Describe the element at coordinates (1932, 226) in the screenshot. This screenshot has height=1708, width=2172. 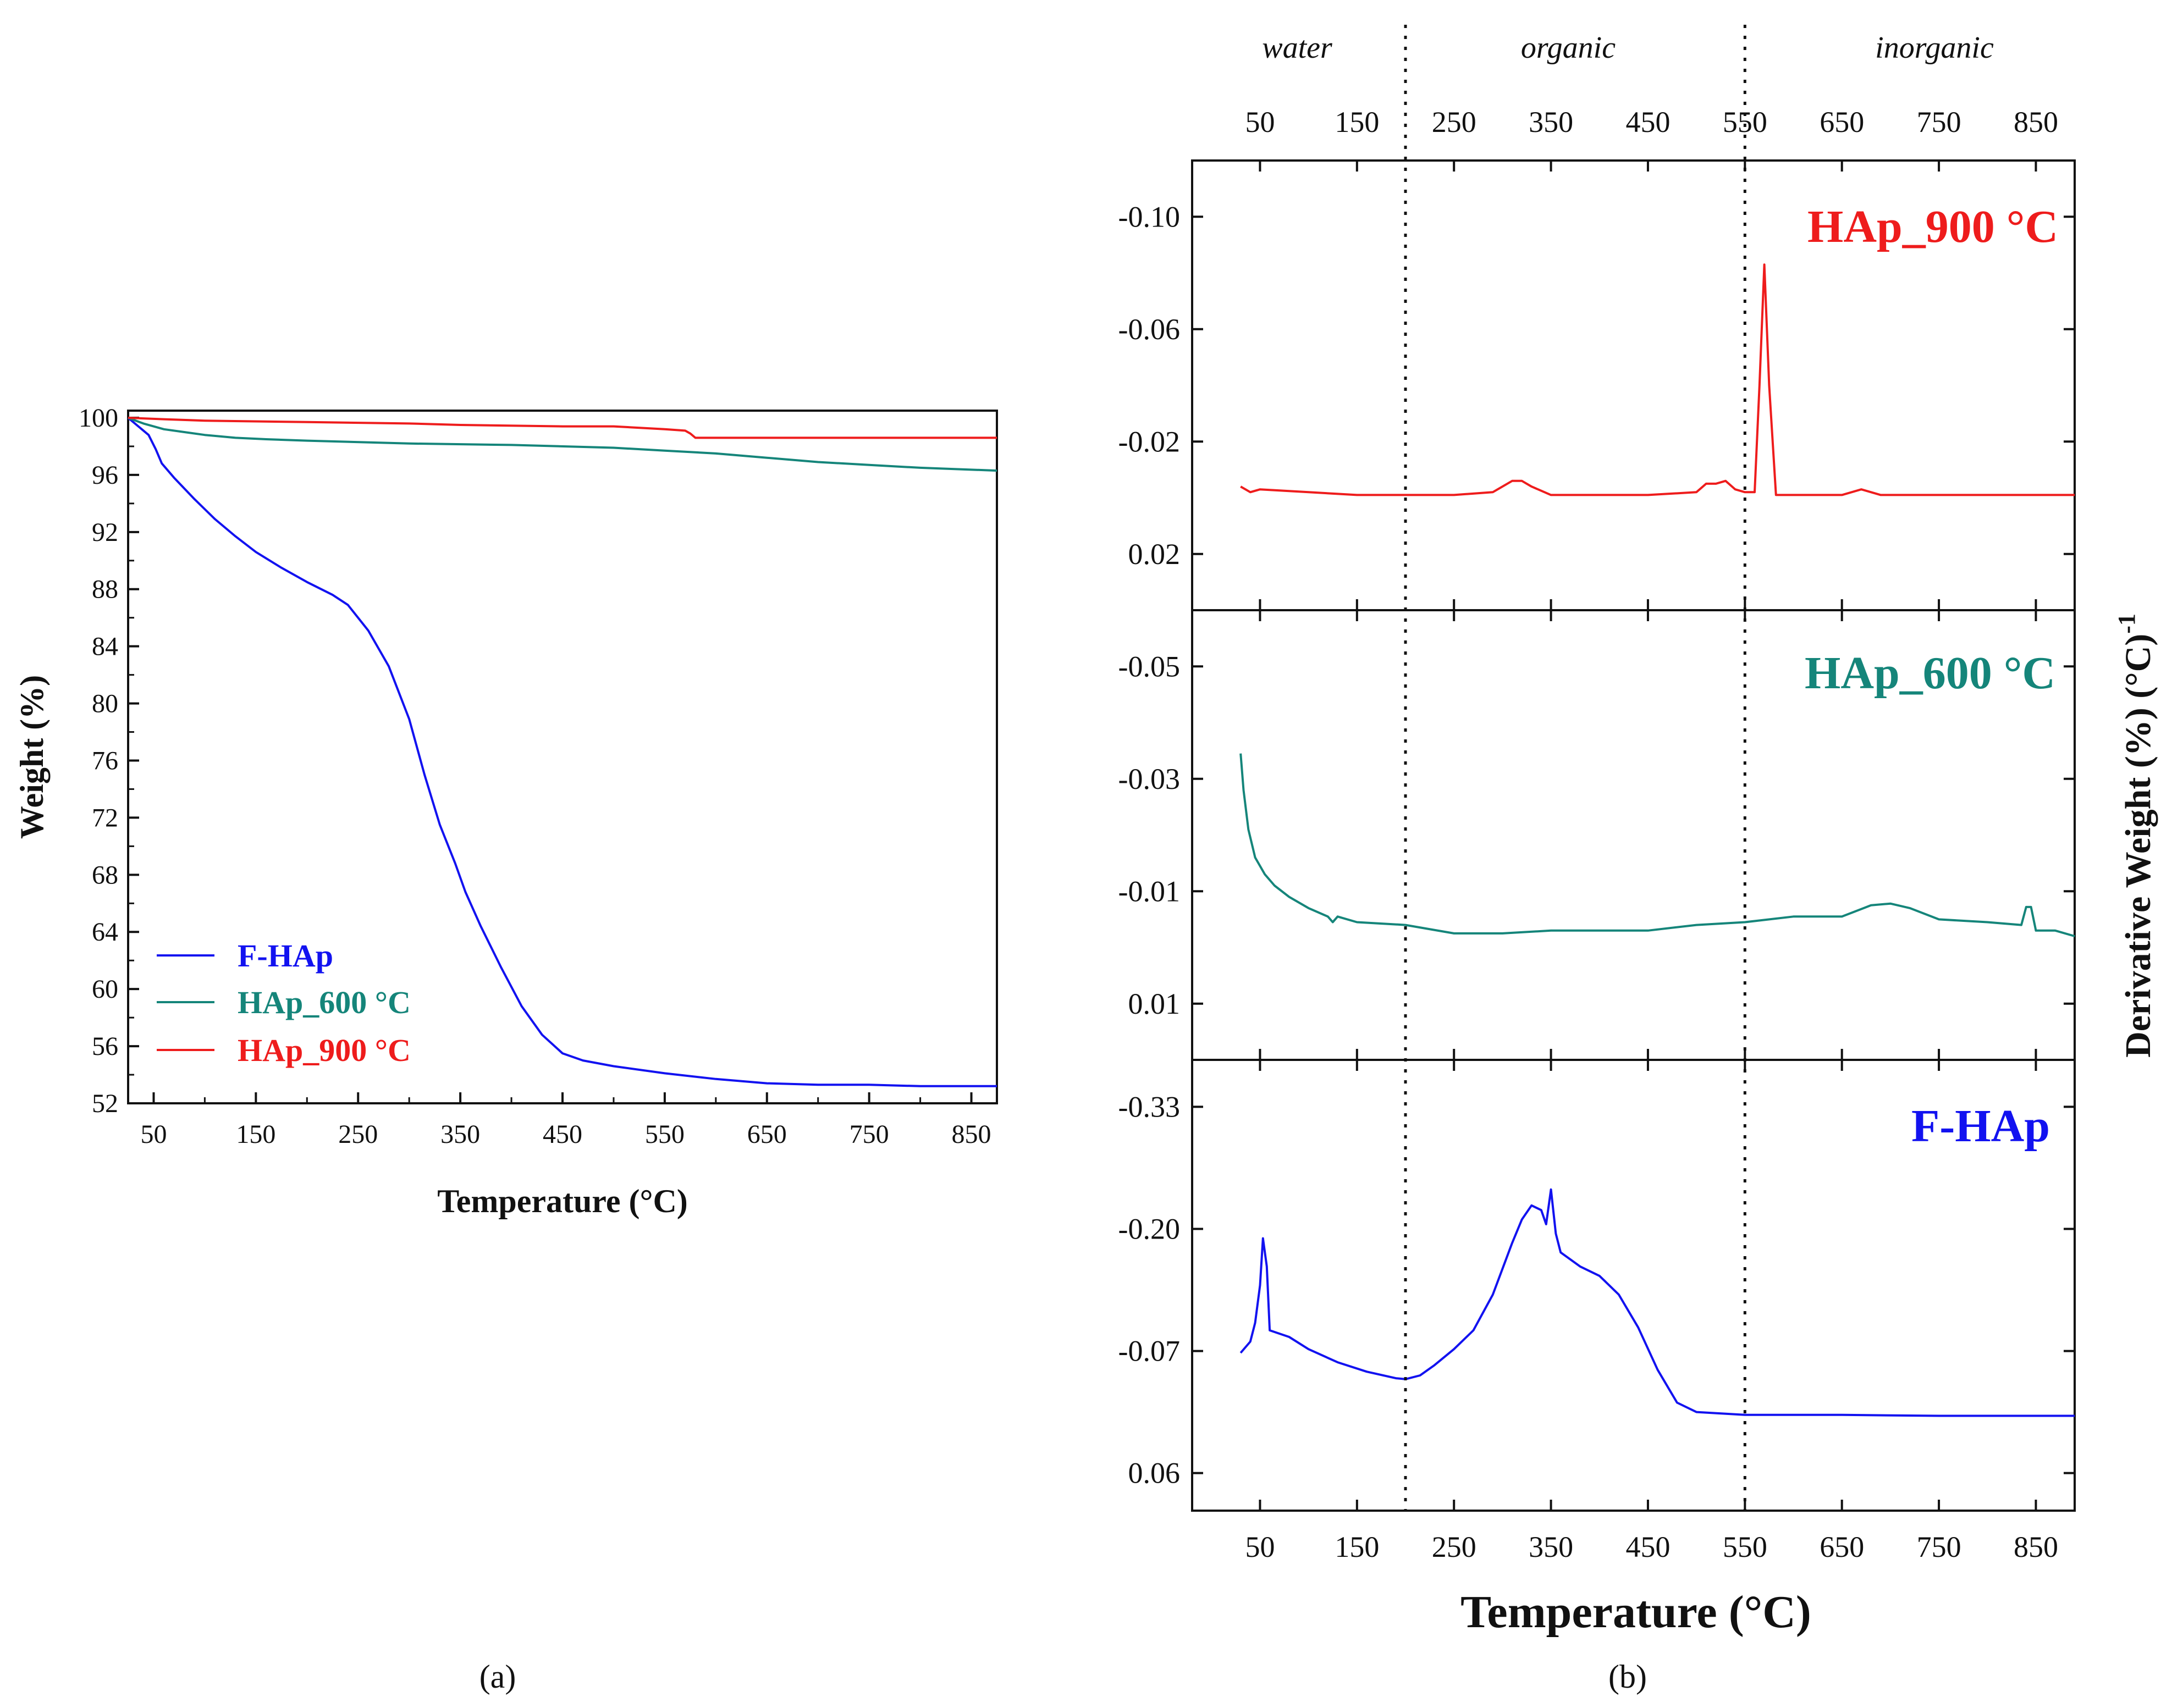
I see `panel-label-hap900: HAp_900 °C` at that location.